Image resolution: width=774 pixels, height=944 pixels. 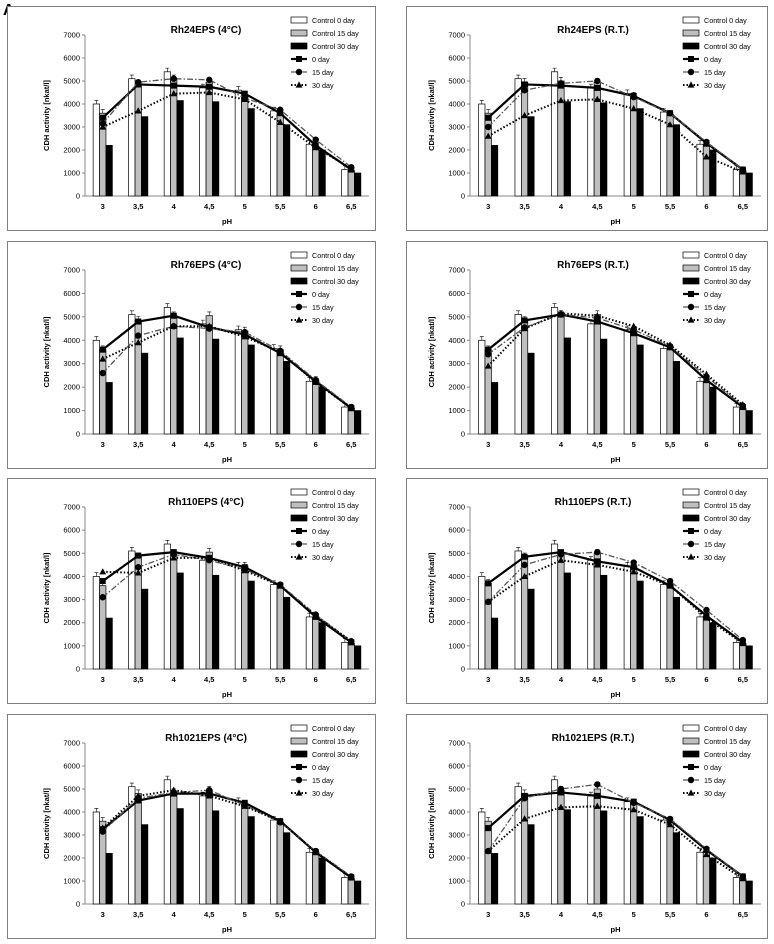 I want to click on line-series, so click(x=615, y=358).